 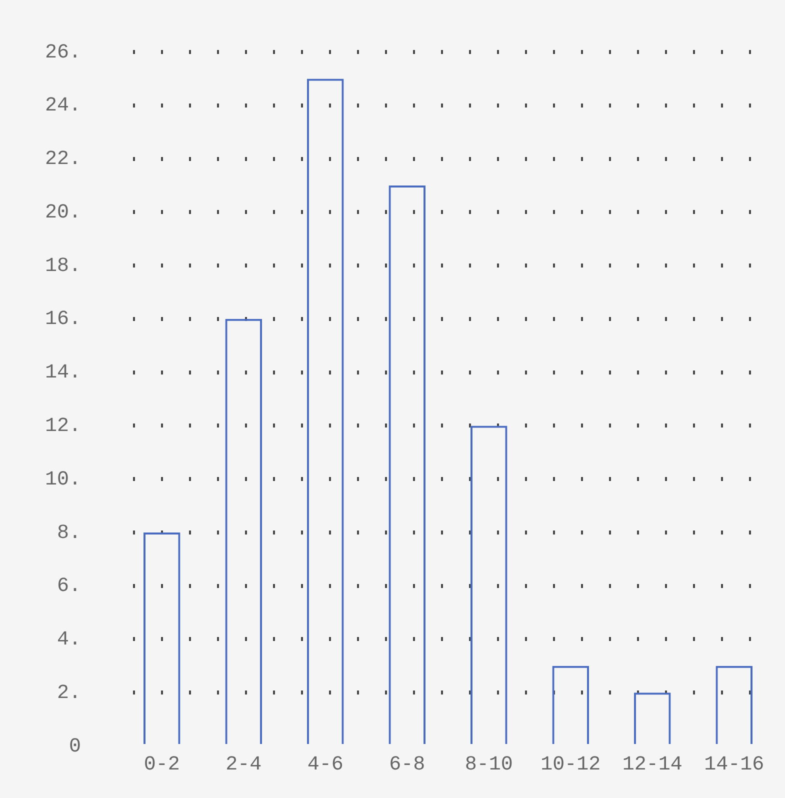 What do you see at coordinates (63, 160) in the screenshot?
I see `y-tick-label: 22.` at bounding box center [63, 160].